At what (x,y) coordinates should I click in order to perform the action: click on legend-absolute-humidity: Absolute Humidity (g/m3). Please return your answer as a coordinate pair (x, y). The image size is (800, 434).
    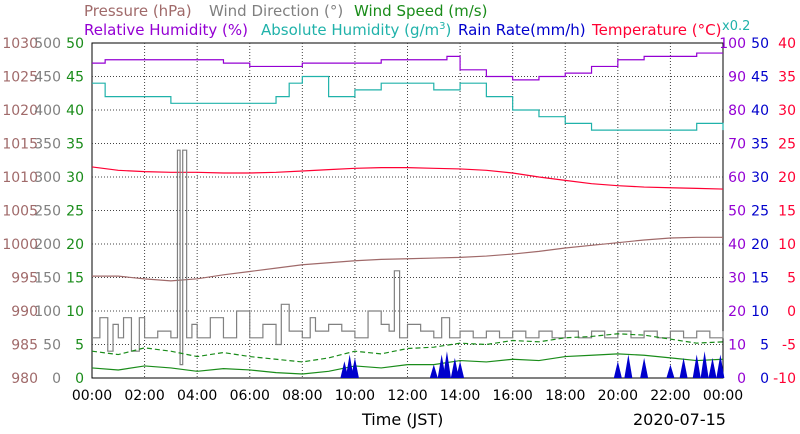
    Looking at the image, I should click on (356, 30).